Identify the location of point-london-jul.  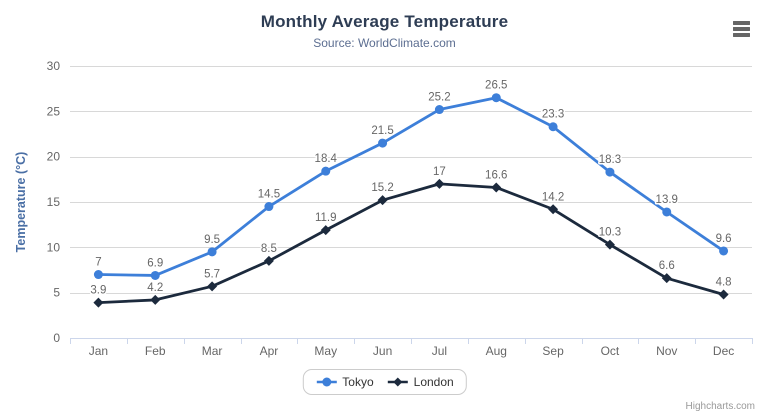
(439, 183).